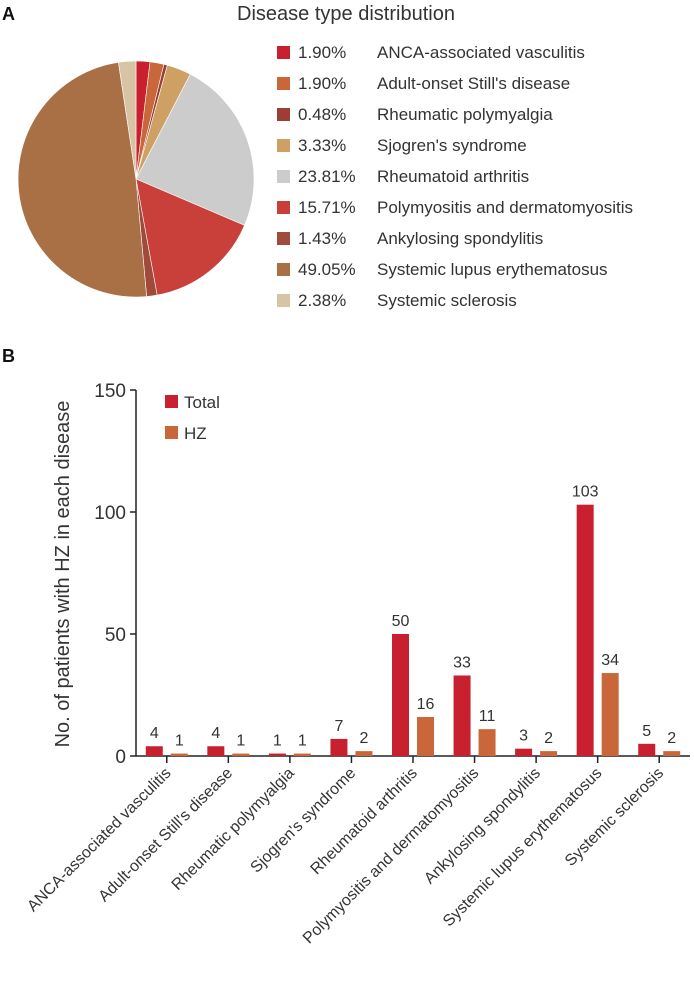 The height and width of the screenshot is (996, 694). What do you see at coordinates (585, 492) in the screenshot?
I see `bar-value-total-systemic-lupus-erythematosus: 103` at bounding box center [585, 492].